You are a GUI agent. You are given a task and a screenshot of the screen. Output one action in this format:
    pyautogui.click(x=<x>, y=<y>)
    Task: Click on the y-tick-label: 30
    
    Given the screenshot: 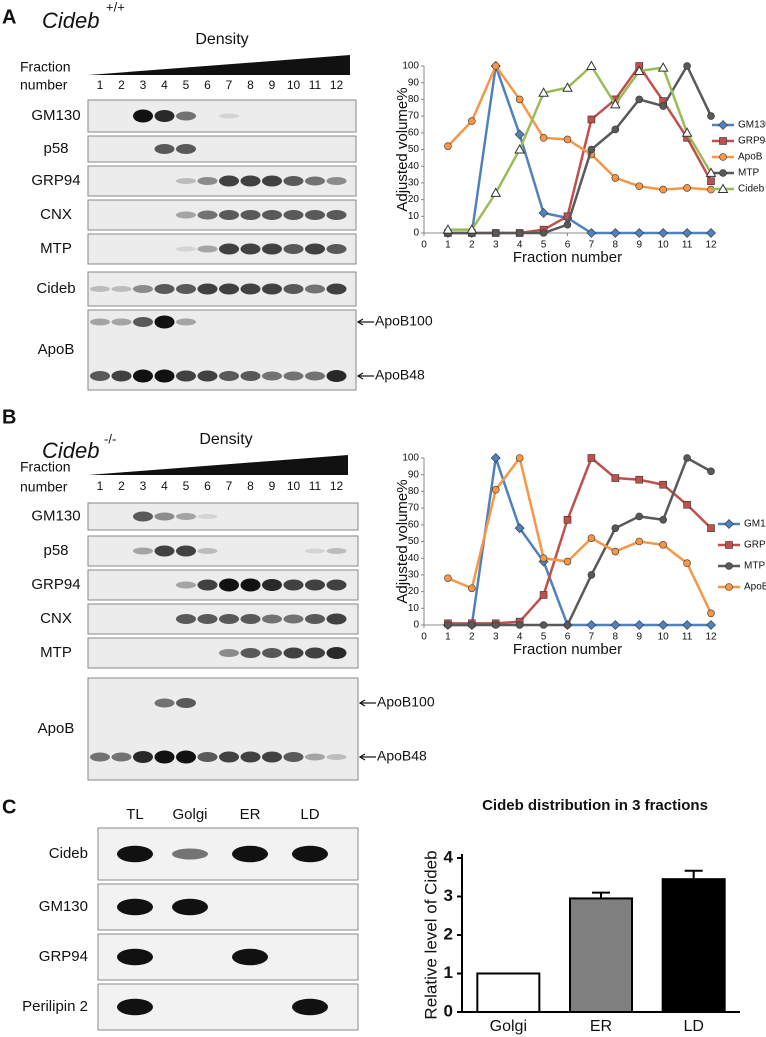 What is the action you would take?
    pyautogui.click(x=414, y=575)
    